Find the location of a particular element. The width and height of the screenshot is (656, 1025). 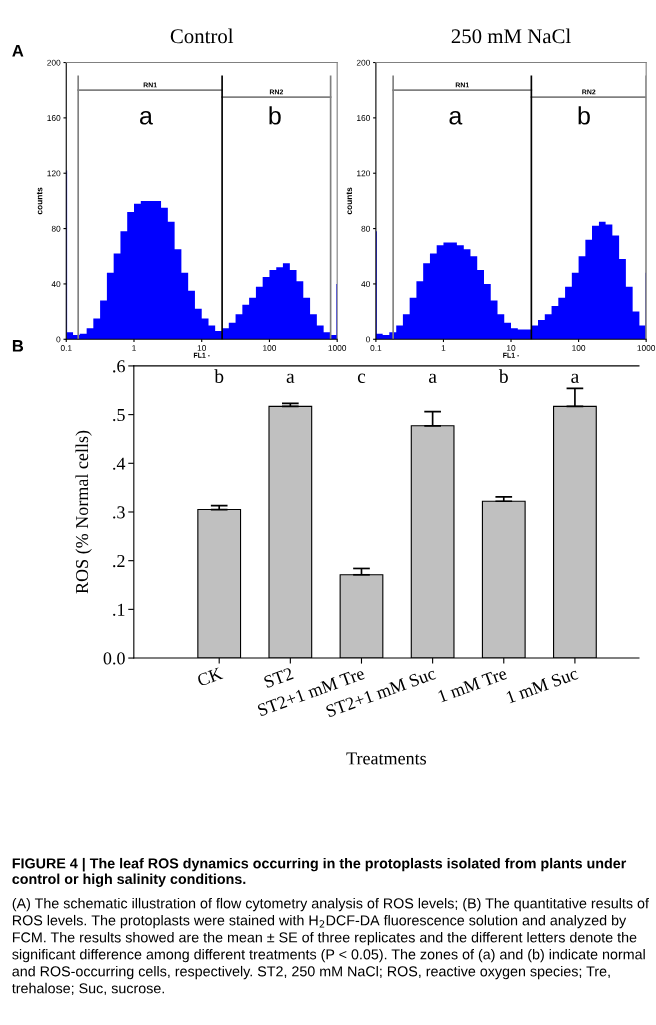

y-tick-label: .1 is located at coordinates (119, 609).